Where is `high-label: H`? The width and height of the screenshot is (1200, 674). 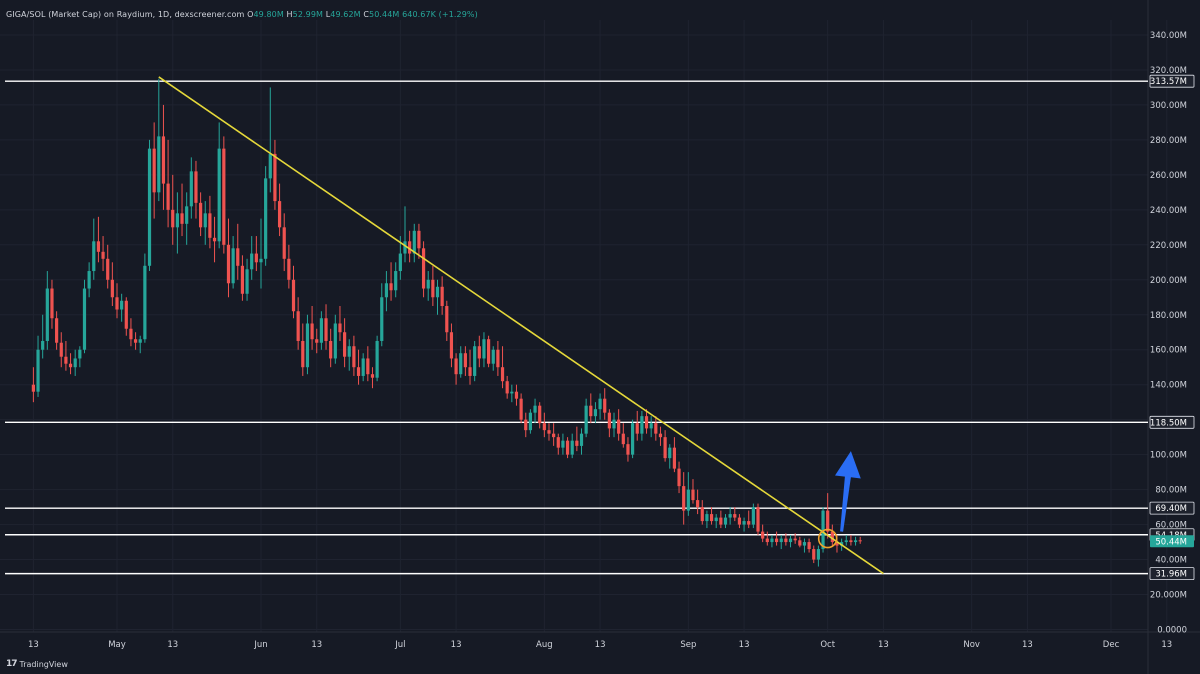 high-label: H is located at coordinates (289, 14).